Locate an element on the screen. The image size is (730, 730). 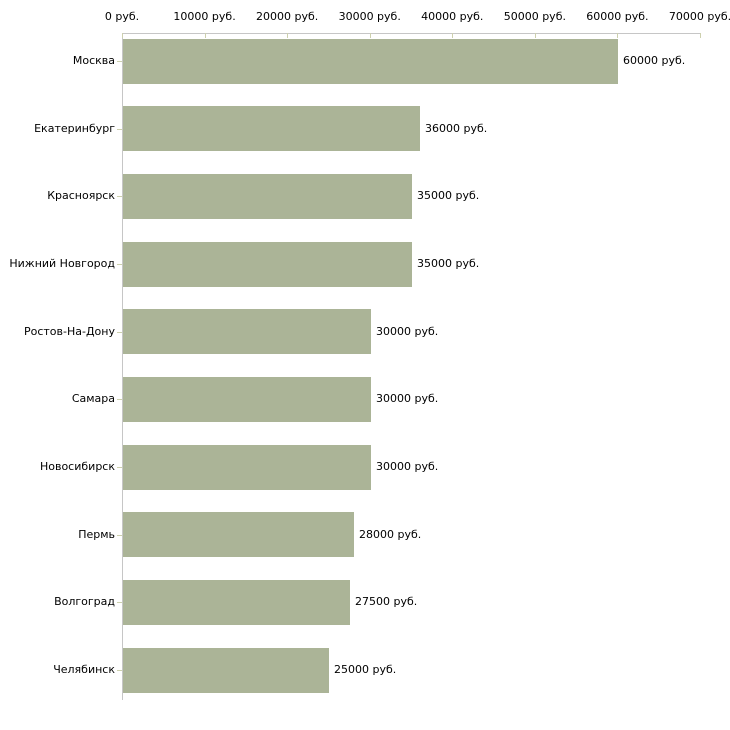
x-axis-tick-label: 70000 руб. is located at coordinates (699, 16).